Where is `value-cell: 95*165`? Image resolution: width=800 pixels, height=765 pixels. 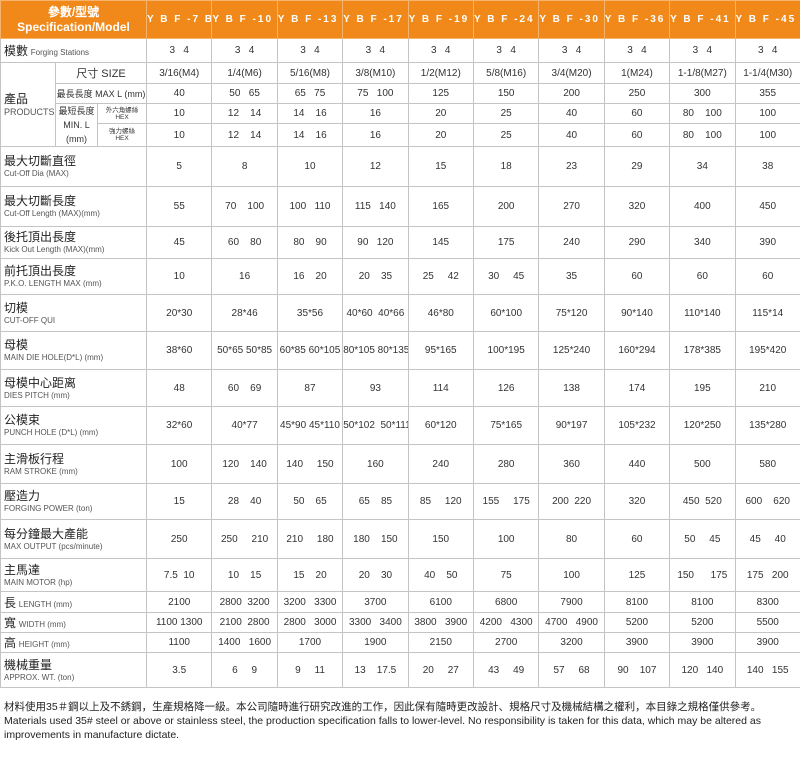
value-cell: 95*165 is located at coordinates (440, 350).